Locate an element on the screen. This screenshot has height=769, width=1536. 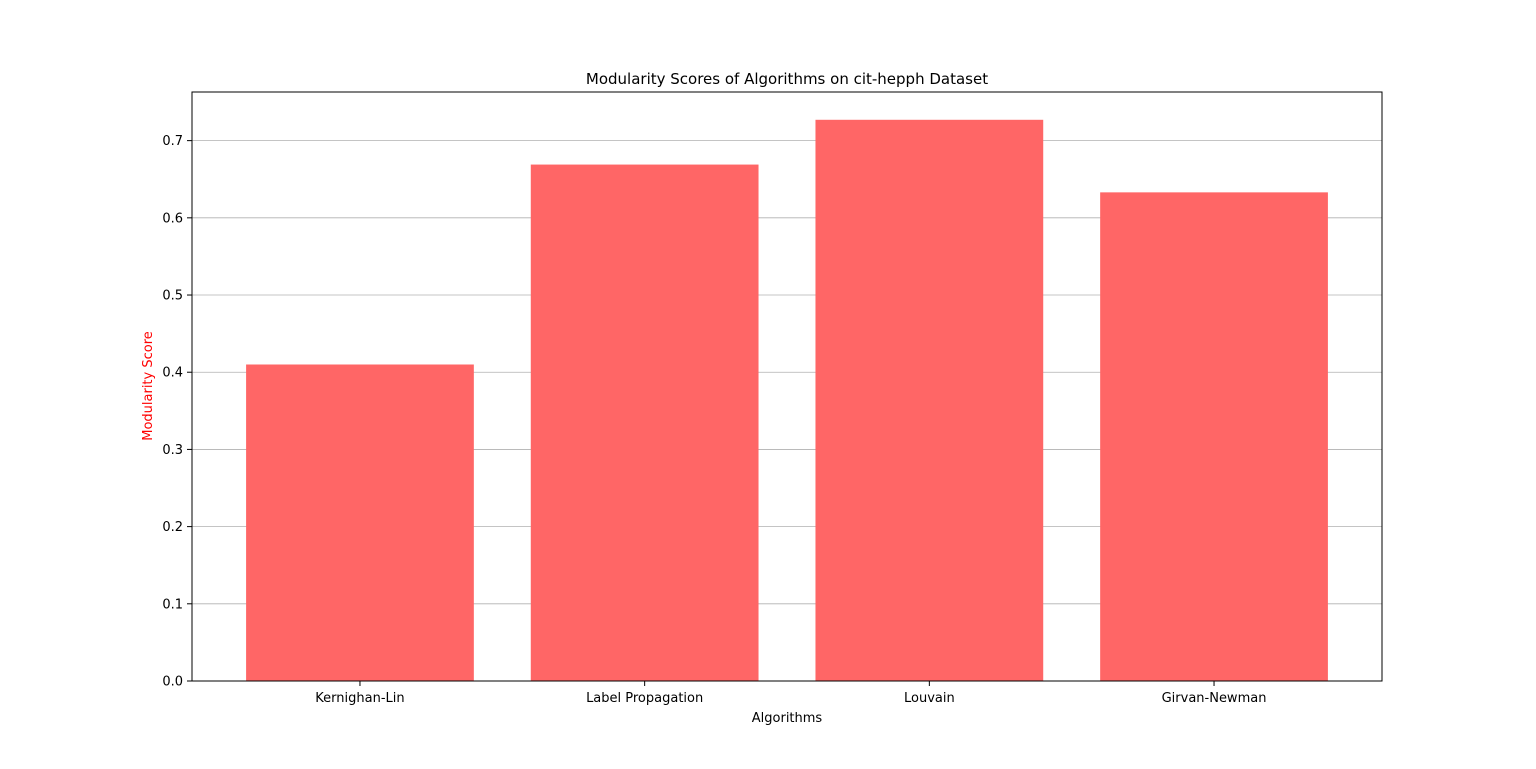
bar-louvain is located at coordinates (929, 400).